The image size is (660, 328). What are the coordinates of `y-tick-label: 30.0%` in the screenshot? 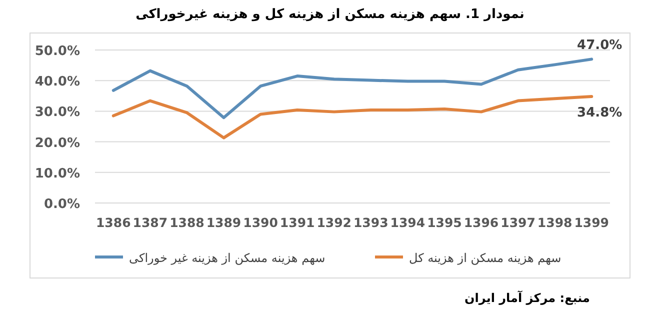 It's located at (57, 112).